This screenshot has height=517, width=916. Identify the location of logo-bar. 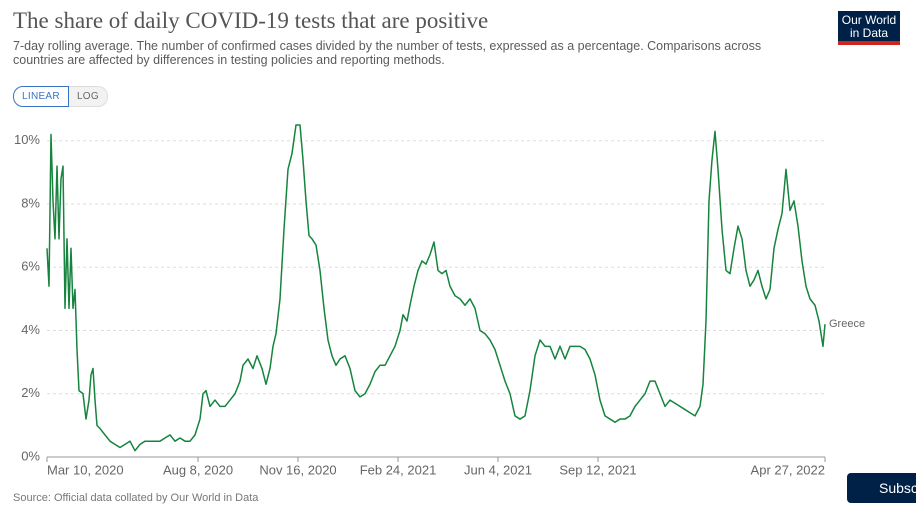
(869, 43).